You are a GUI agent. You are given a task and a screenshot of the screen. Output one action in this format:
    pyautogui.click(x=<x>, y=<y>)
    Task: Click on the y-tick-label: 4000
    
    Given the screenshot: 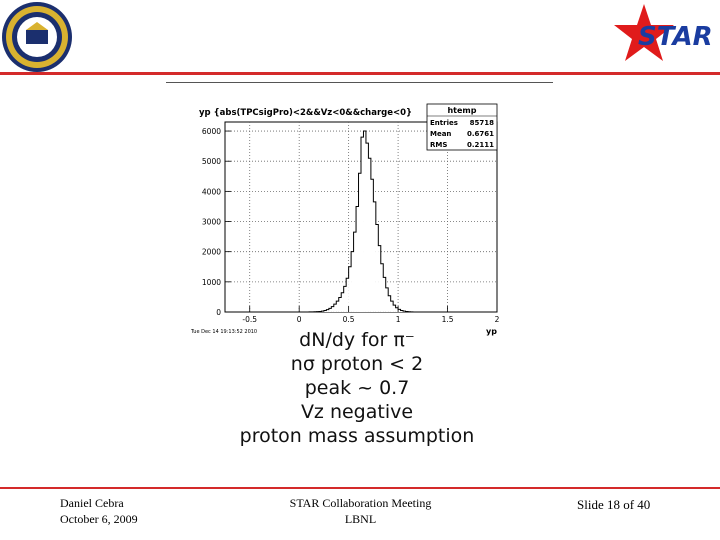 What is the action you would take?
    pyautogui.click(x=211, y=191)
    